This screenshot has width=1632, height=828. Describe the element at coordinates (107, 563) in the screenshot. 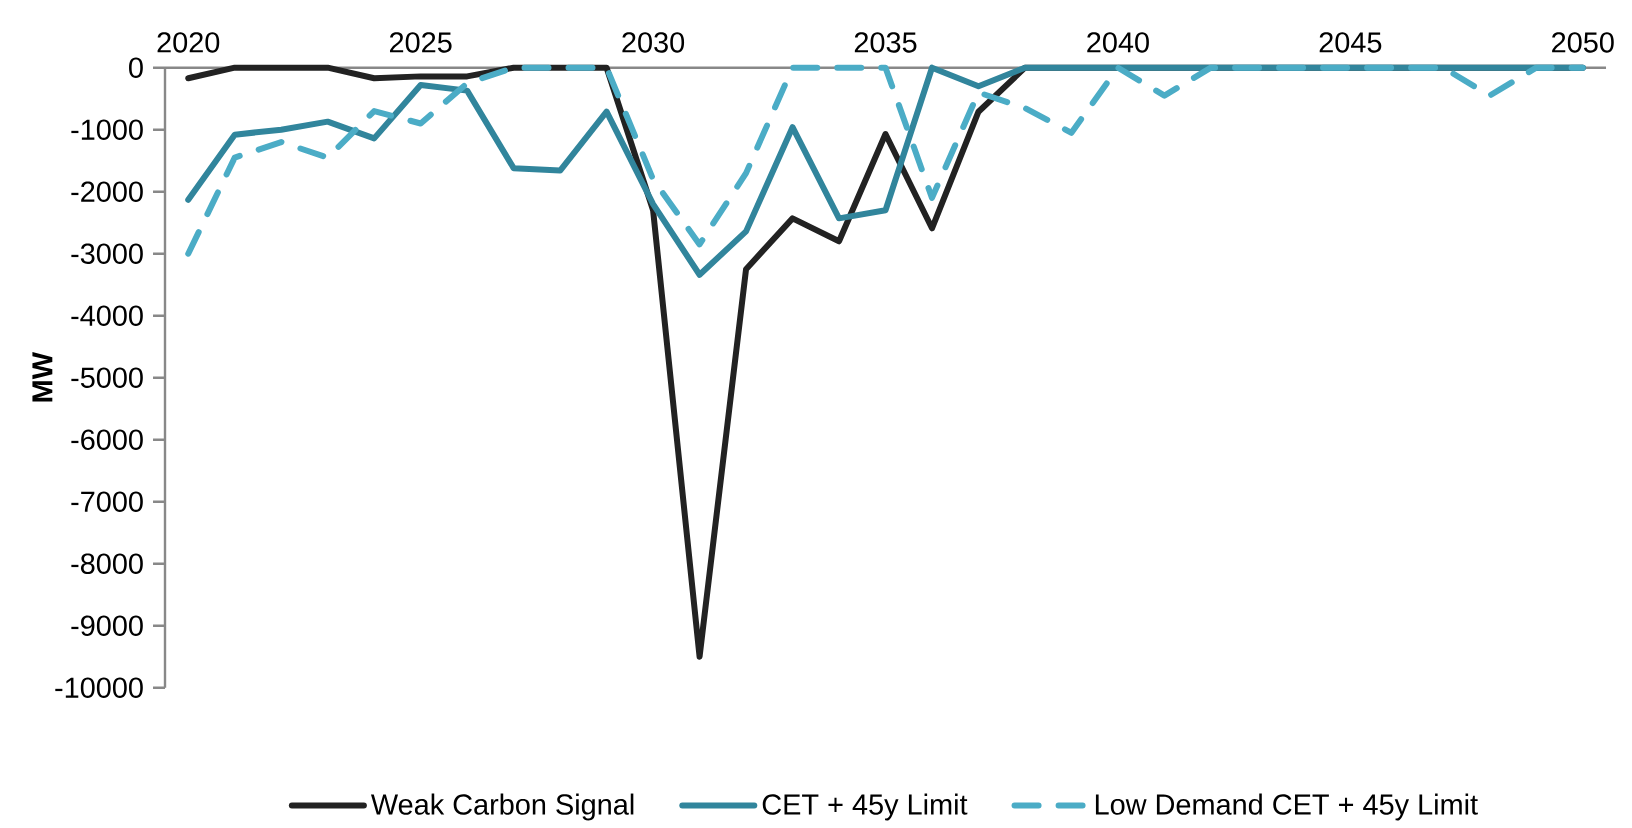

I see `y-tick-label: -8000` at that location.